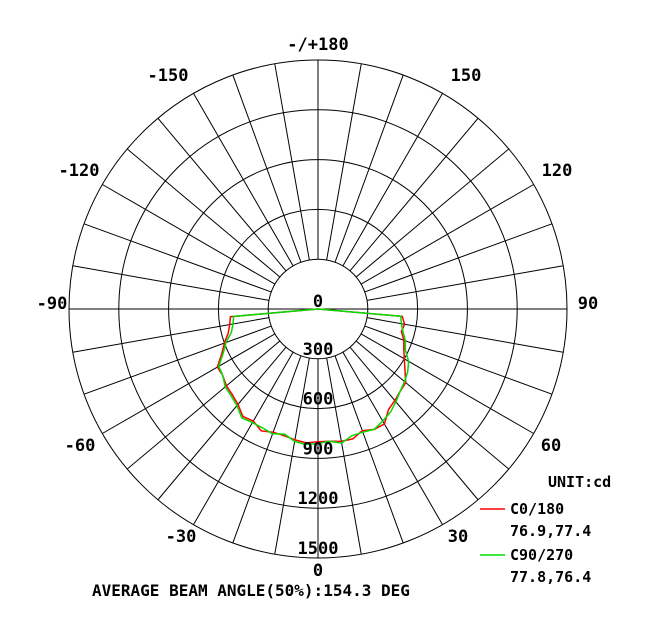  What do you see at coordinates (318, 499) in the screenshot?
I see `radial-label: 1200` at bounding box center [318, 499].